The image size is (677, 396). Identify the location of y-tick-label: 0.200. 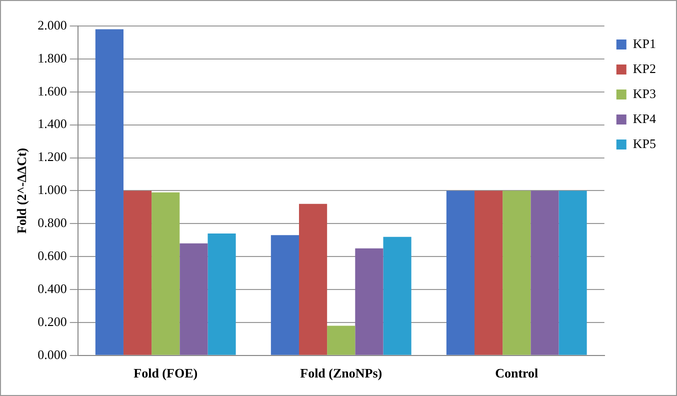
(52, 321).